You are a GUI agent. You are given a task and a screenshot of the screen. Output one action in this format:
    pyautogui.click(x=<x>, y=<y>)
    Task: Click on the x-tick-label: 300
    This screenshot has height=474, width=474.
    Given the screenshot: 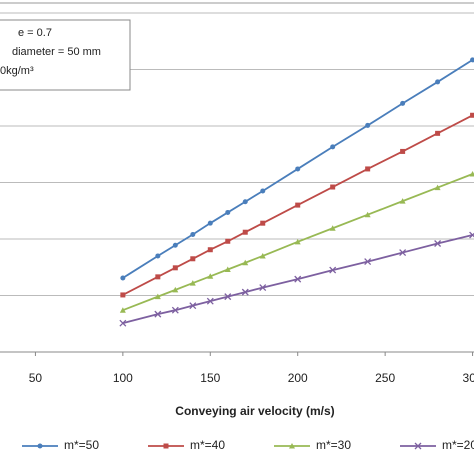 What is the action you would take?
    pyautogui.click(x=468, y=378)
    